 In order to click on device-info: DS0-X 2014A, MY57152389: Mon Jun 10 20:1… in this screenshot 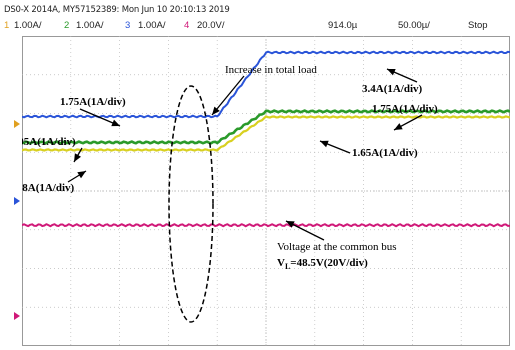, I will do `click(117, 10)`.